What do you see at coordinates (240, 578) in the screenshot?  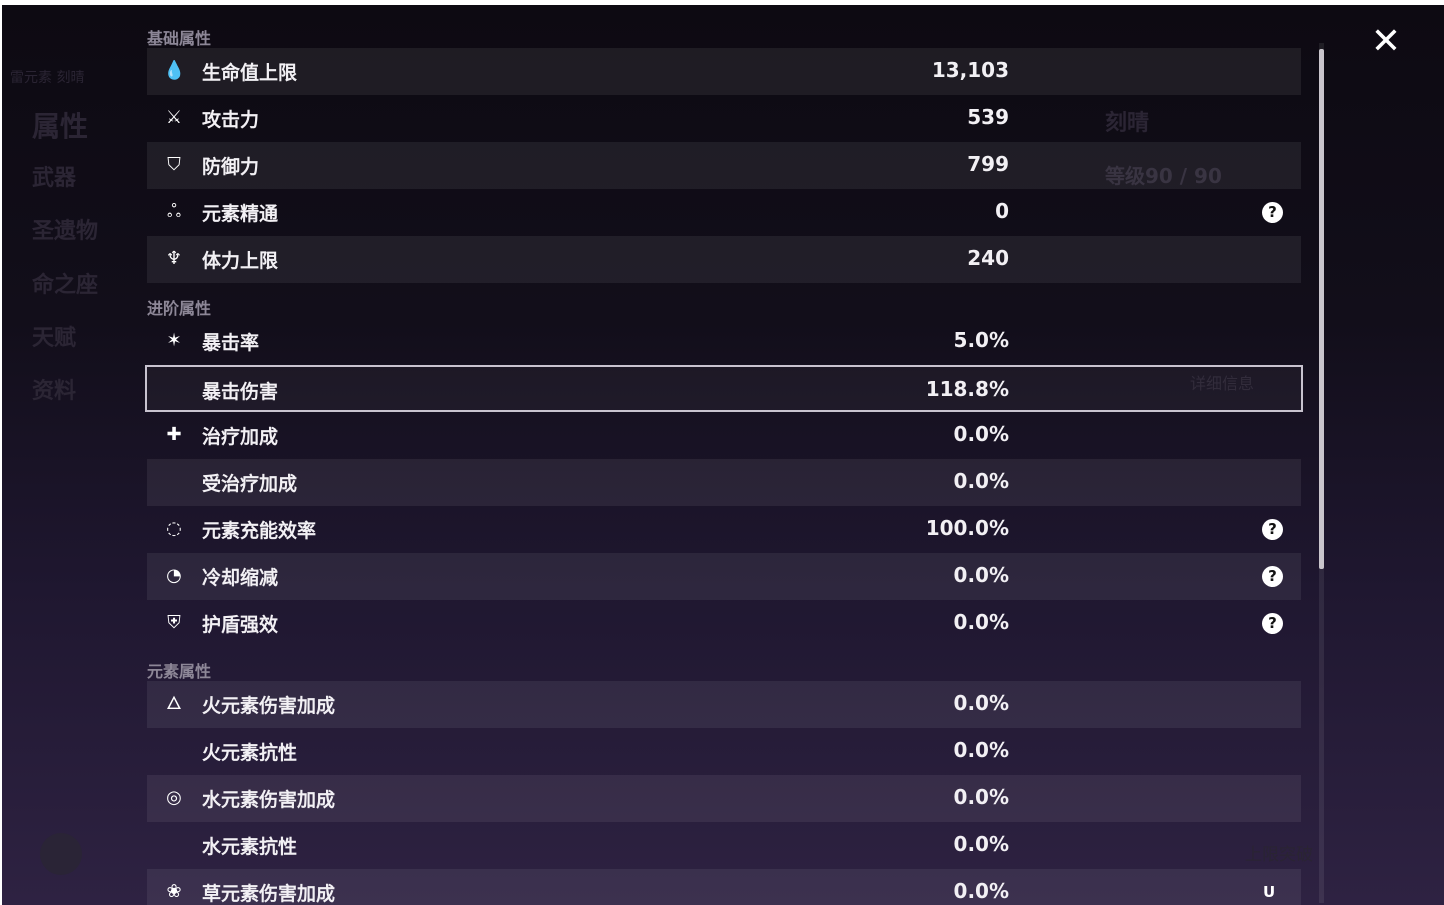 I see `stat-label: 冷却缩减` at bounding box center [240, 578].